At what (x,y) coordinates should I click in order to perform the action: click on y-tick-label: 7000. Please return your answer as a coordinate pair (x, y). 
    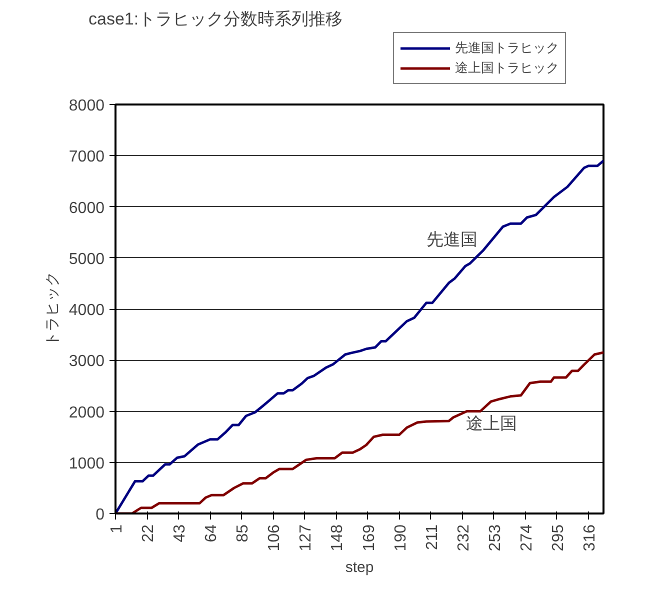
    Looking at the image, I should click on (86, 157).